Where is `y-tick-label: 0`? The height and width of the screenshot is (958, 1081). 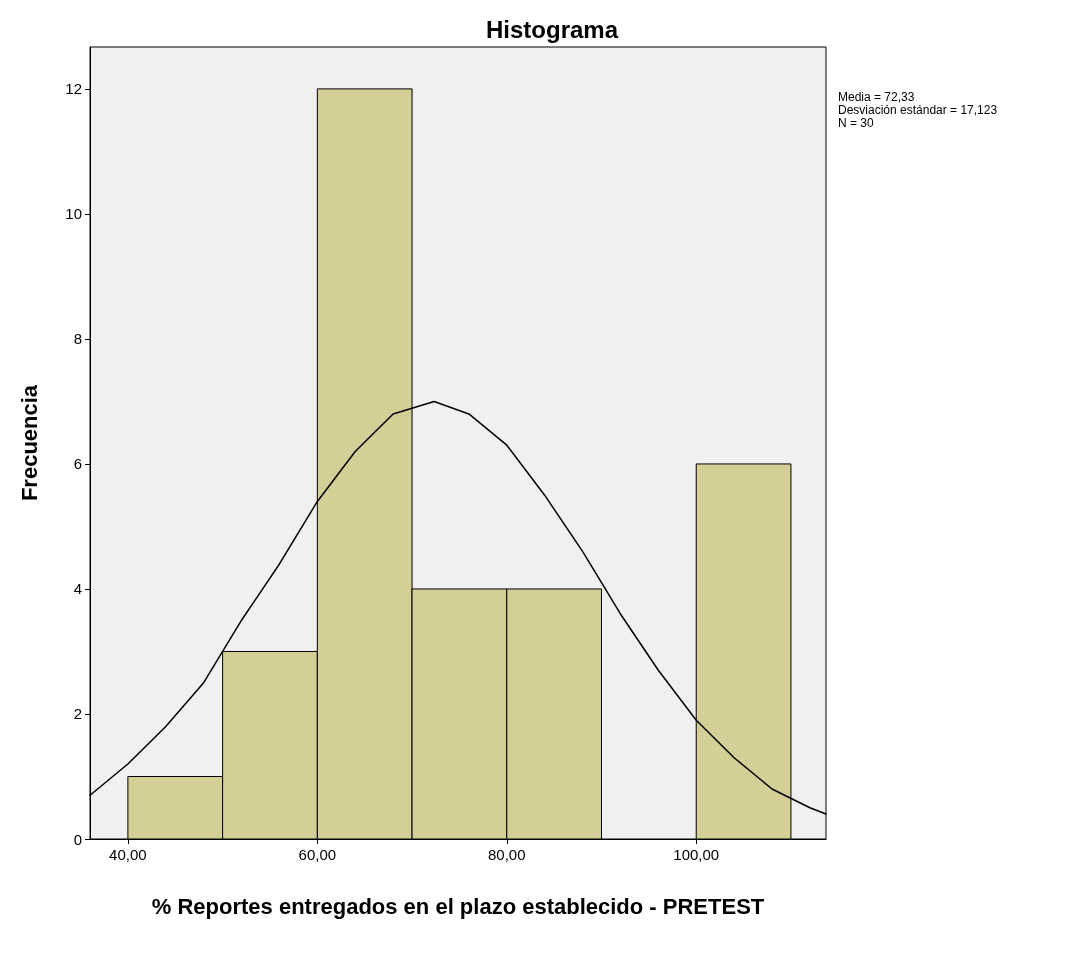 y-tick-label: 0 is located at coordinates (77, 839).